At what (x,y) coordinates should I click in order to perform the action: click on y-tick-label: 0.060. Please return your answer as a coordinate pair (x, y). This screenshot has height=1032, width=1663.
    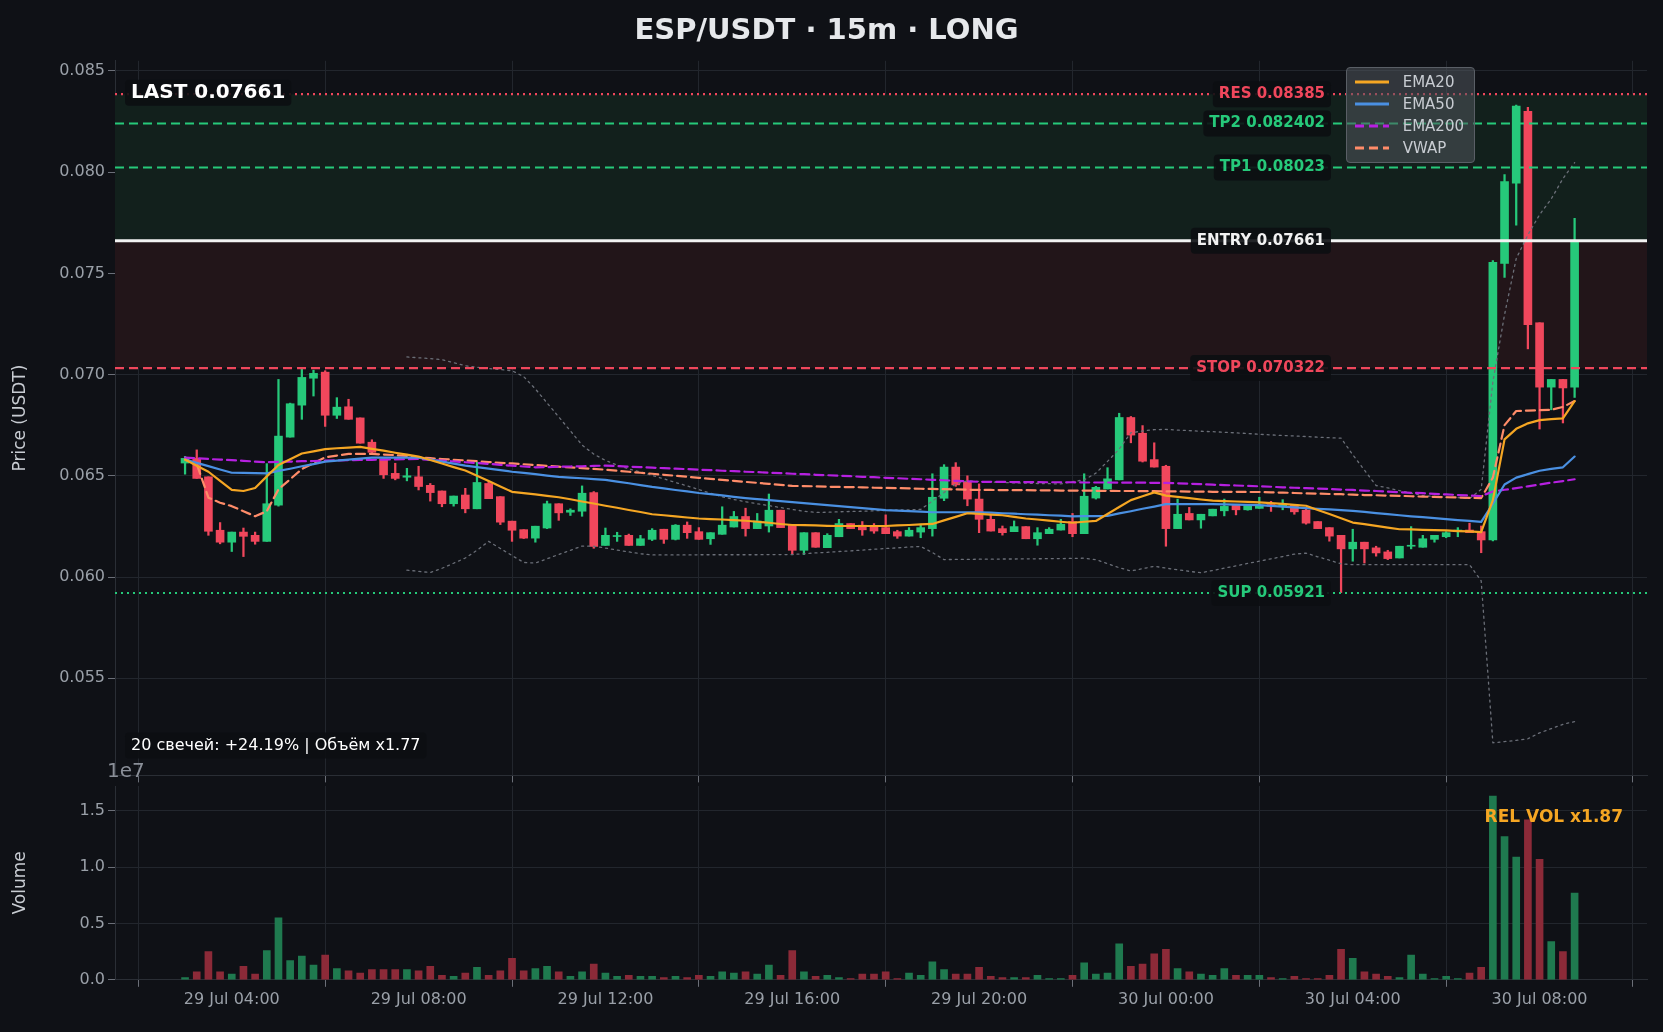
    Looking at the image, I should click on (82, 576).